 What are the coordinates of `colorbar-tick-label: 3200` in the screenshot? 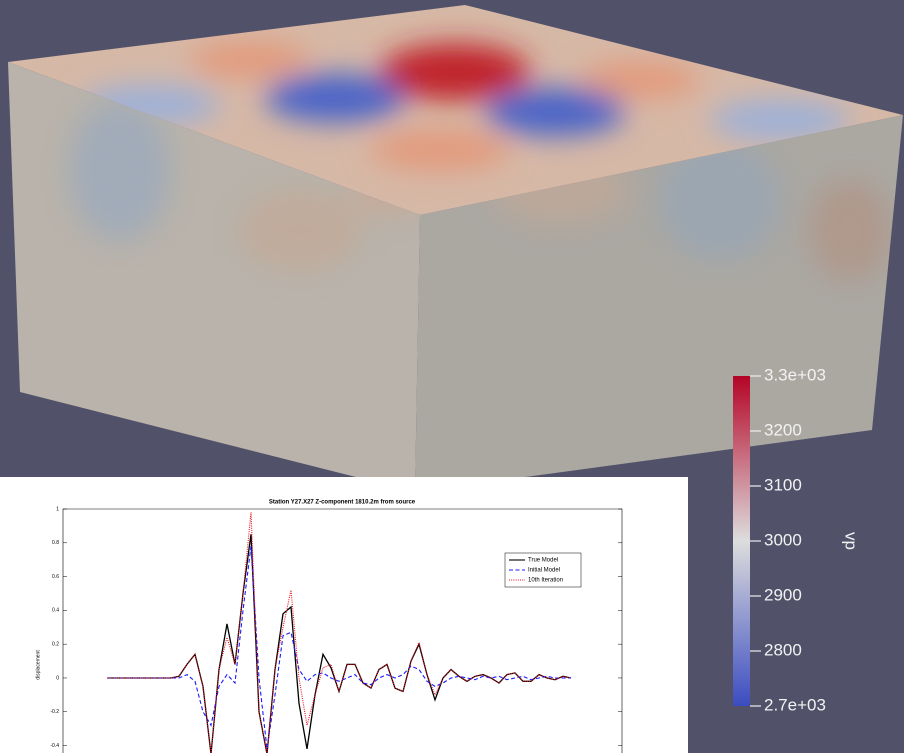 It's located at (783, 429).